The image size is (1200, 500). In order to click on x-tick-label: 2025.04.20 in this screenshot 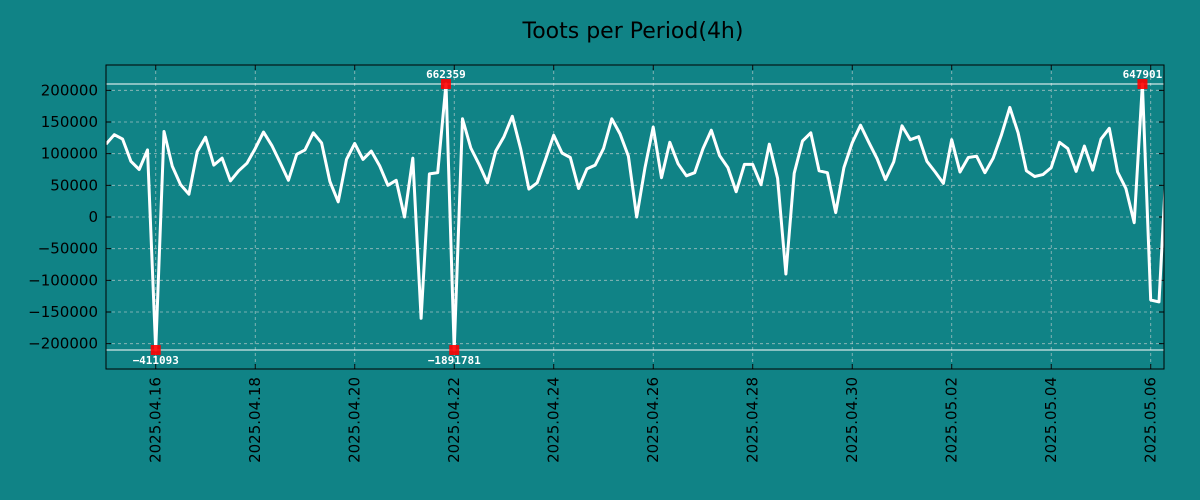, I will do `click(355, 420)`.